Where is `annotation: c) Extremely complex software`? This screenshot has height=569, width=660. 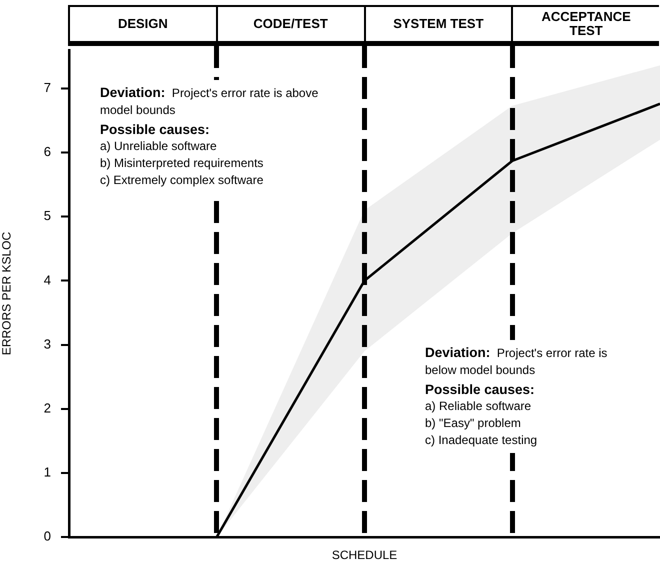 annotation: c) Extremely complex software is located at coordinates (182, 180).